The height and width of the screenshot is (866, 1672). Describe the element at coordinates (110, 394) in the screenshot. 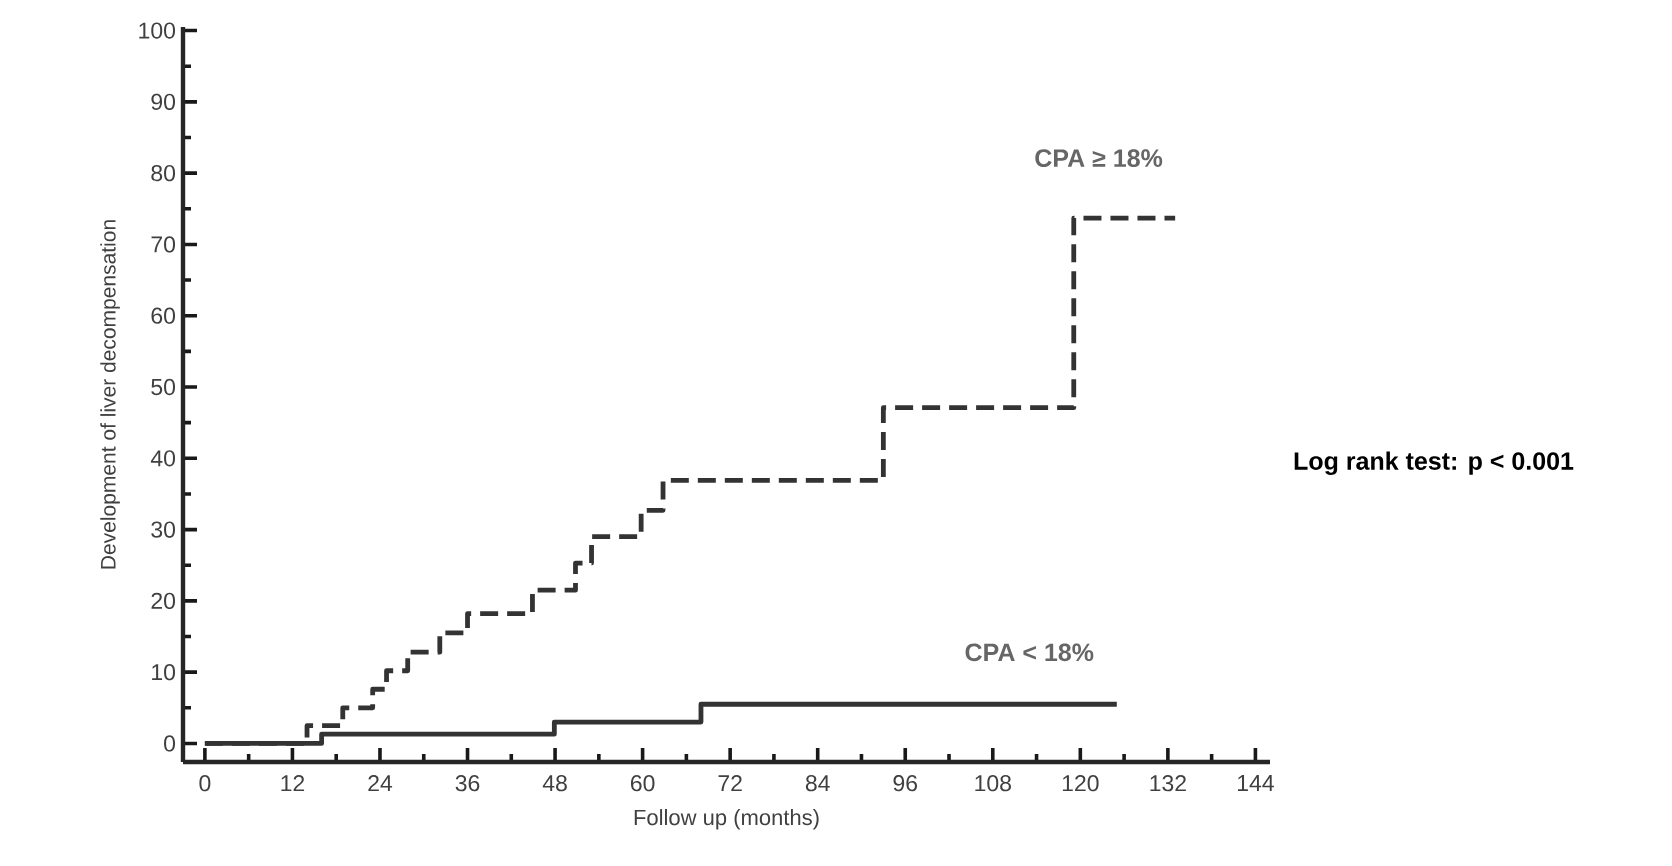

I see `y-axis-title: Development of liver decompensation` at that location.